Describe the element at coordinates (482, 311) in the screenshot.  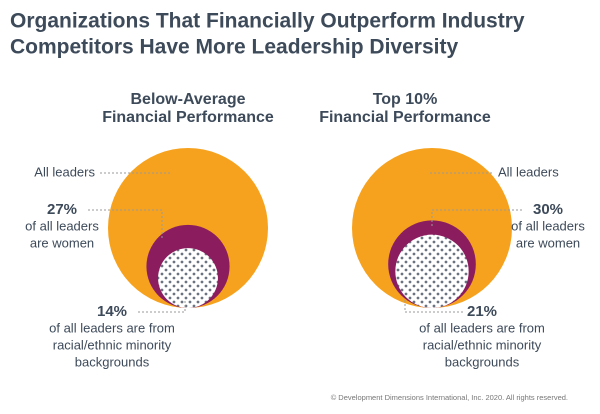
I see `value-label: 21%` at that location.